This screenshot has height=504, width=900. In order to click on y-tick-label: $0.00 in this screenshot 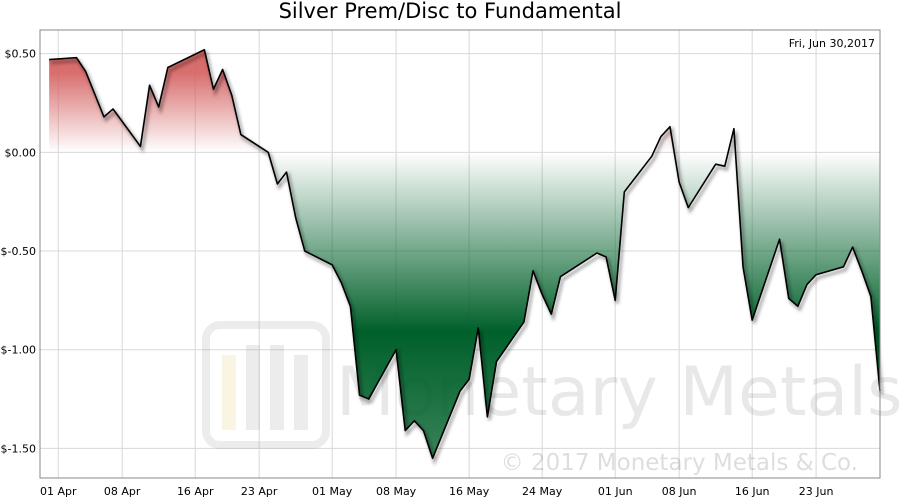, I will do `click(21, 152)`.